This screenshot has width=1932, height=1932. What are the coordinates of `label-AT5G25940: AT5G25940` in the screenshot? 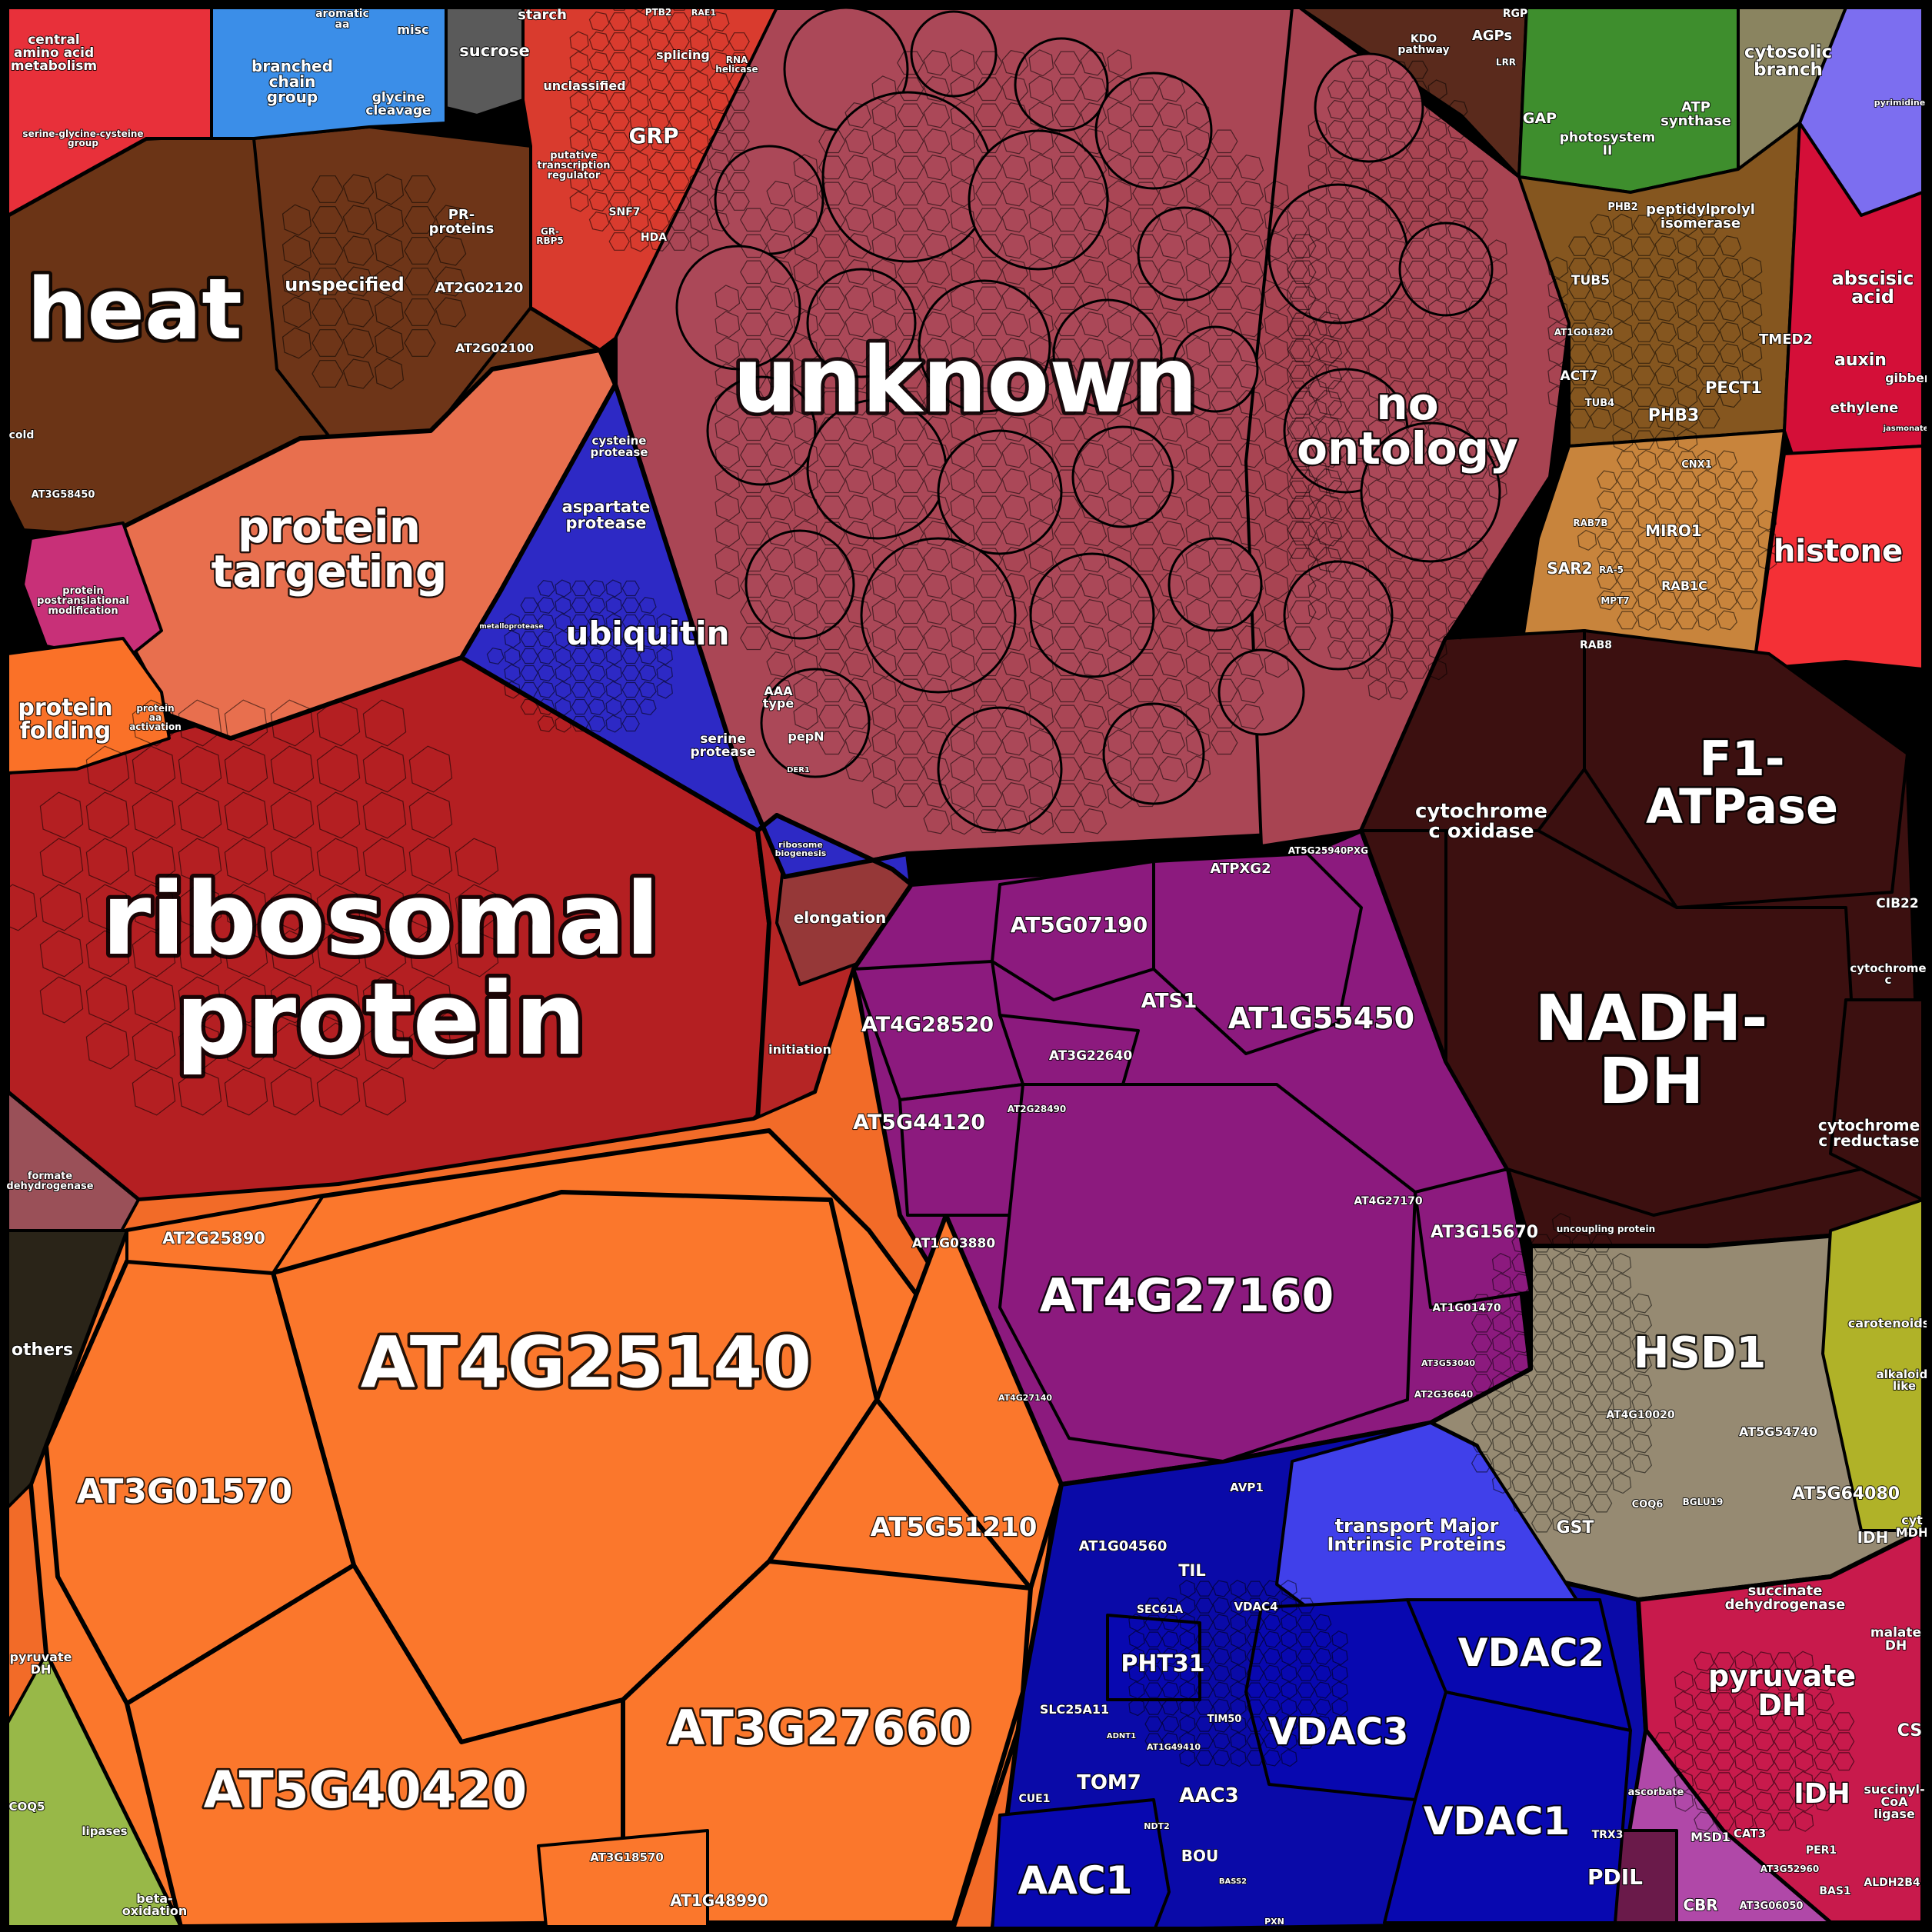 It's located at (1317, 850).